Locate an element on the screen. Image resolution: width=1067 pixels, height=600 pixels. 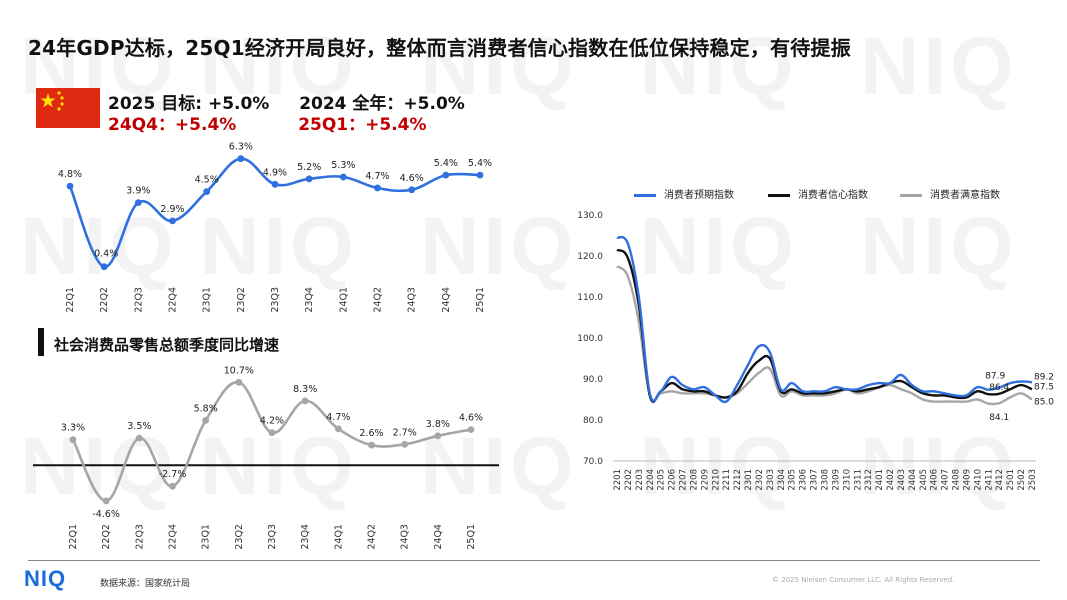
x-tick-label: 2312 is located at coordinates (869, 480).